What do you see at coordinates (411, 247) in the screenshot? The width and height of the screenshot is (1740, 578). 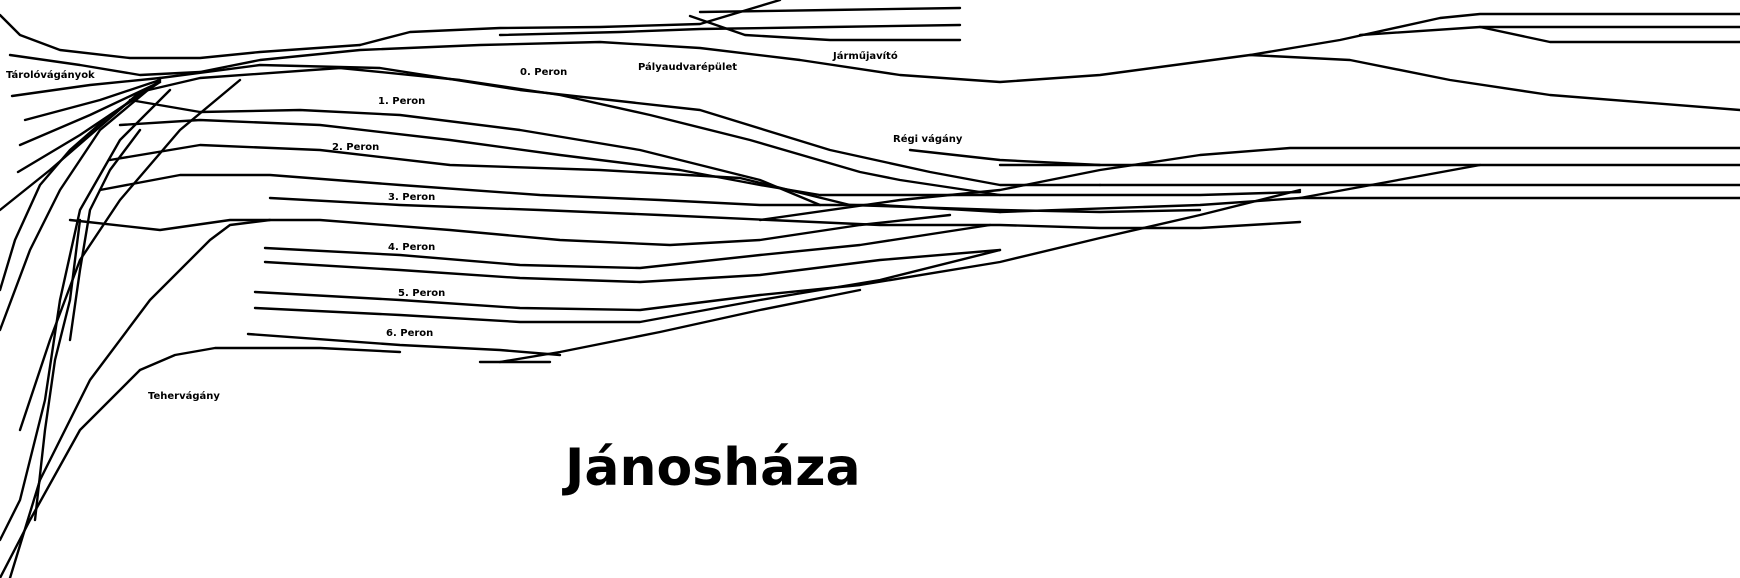 I see `label-platform-4: 4. Peron` at bounding box center [411, 247].